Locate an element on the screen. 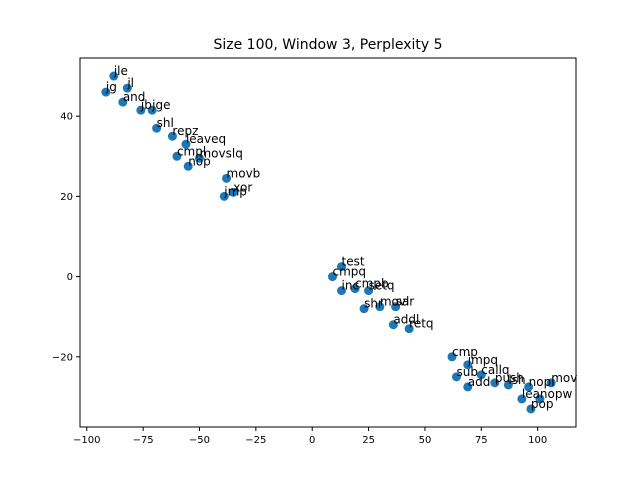 The width and height of the screenshot is (640, 480). point-label: test is located at coordinates (353, 262).